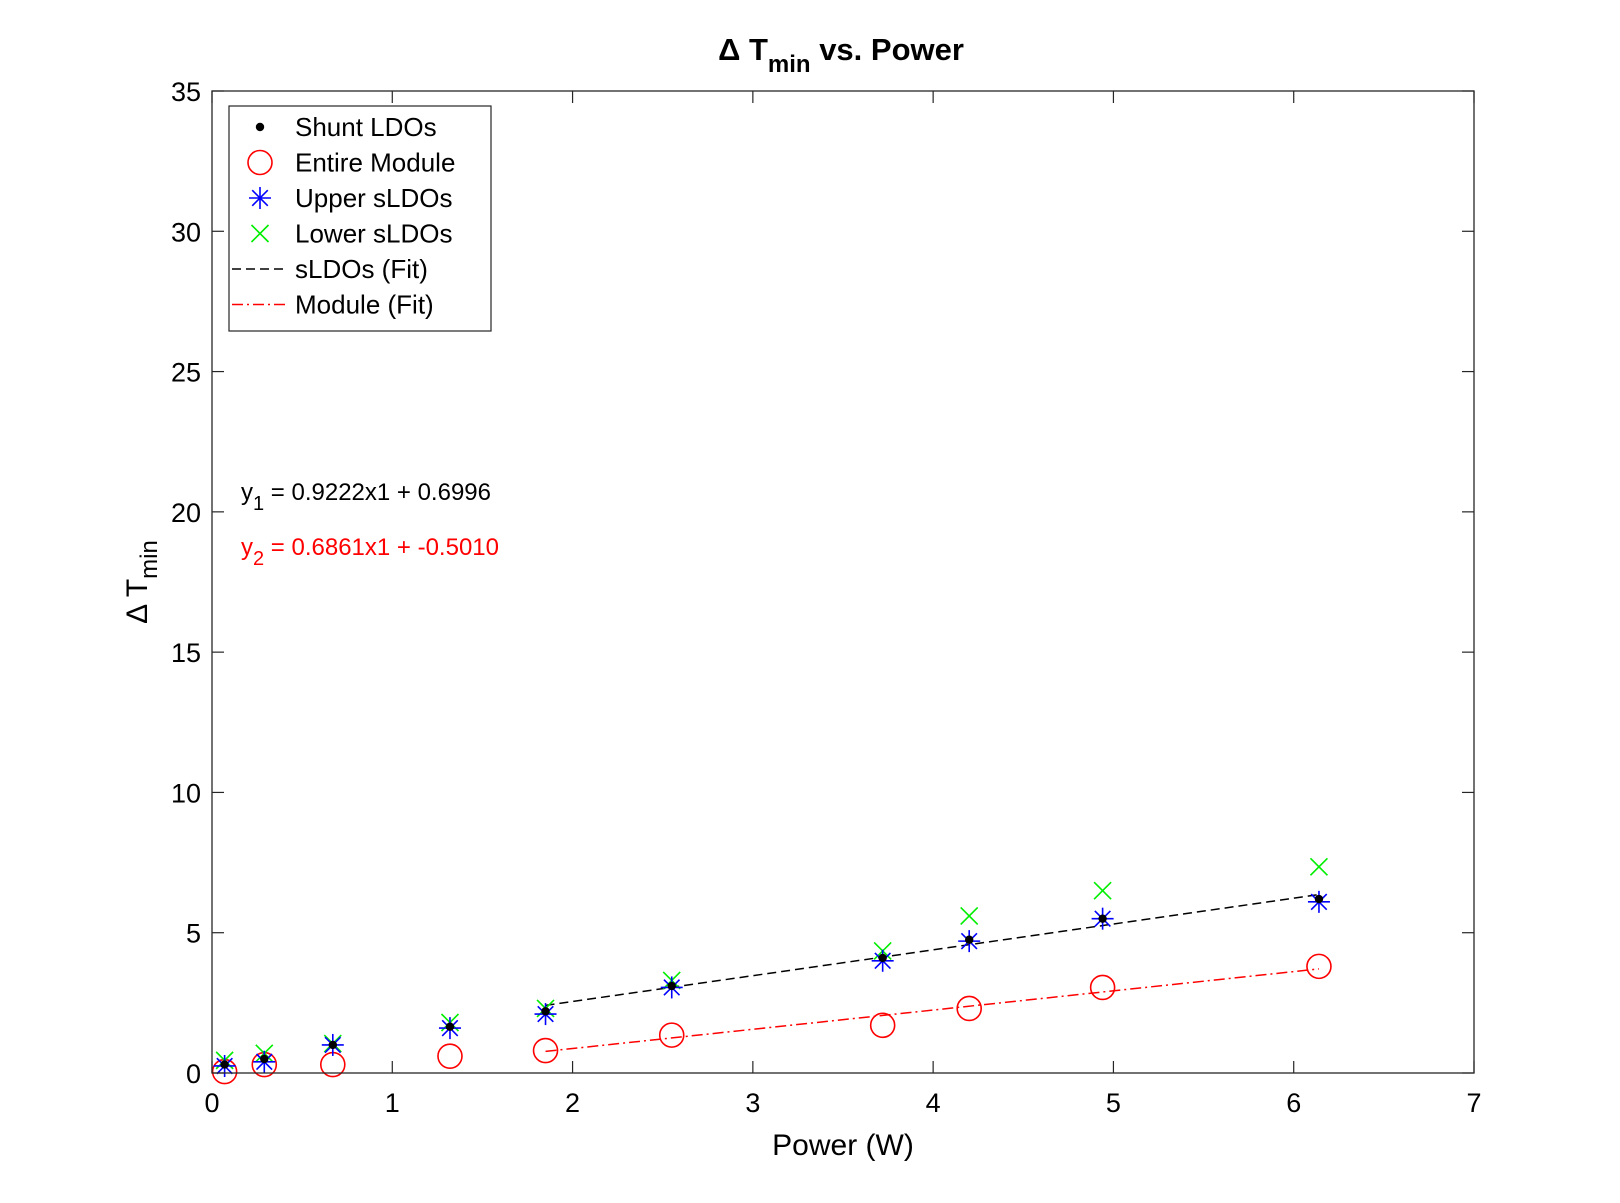 This screenshot has height=1203, width=1620. I want to click on y-tick-label: 0, so click(193, 1074).